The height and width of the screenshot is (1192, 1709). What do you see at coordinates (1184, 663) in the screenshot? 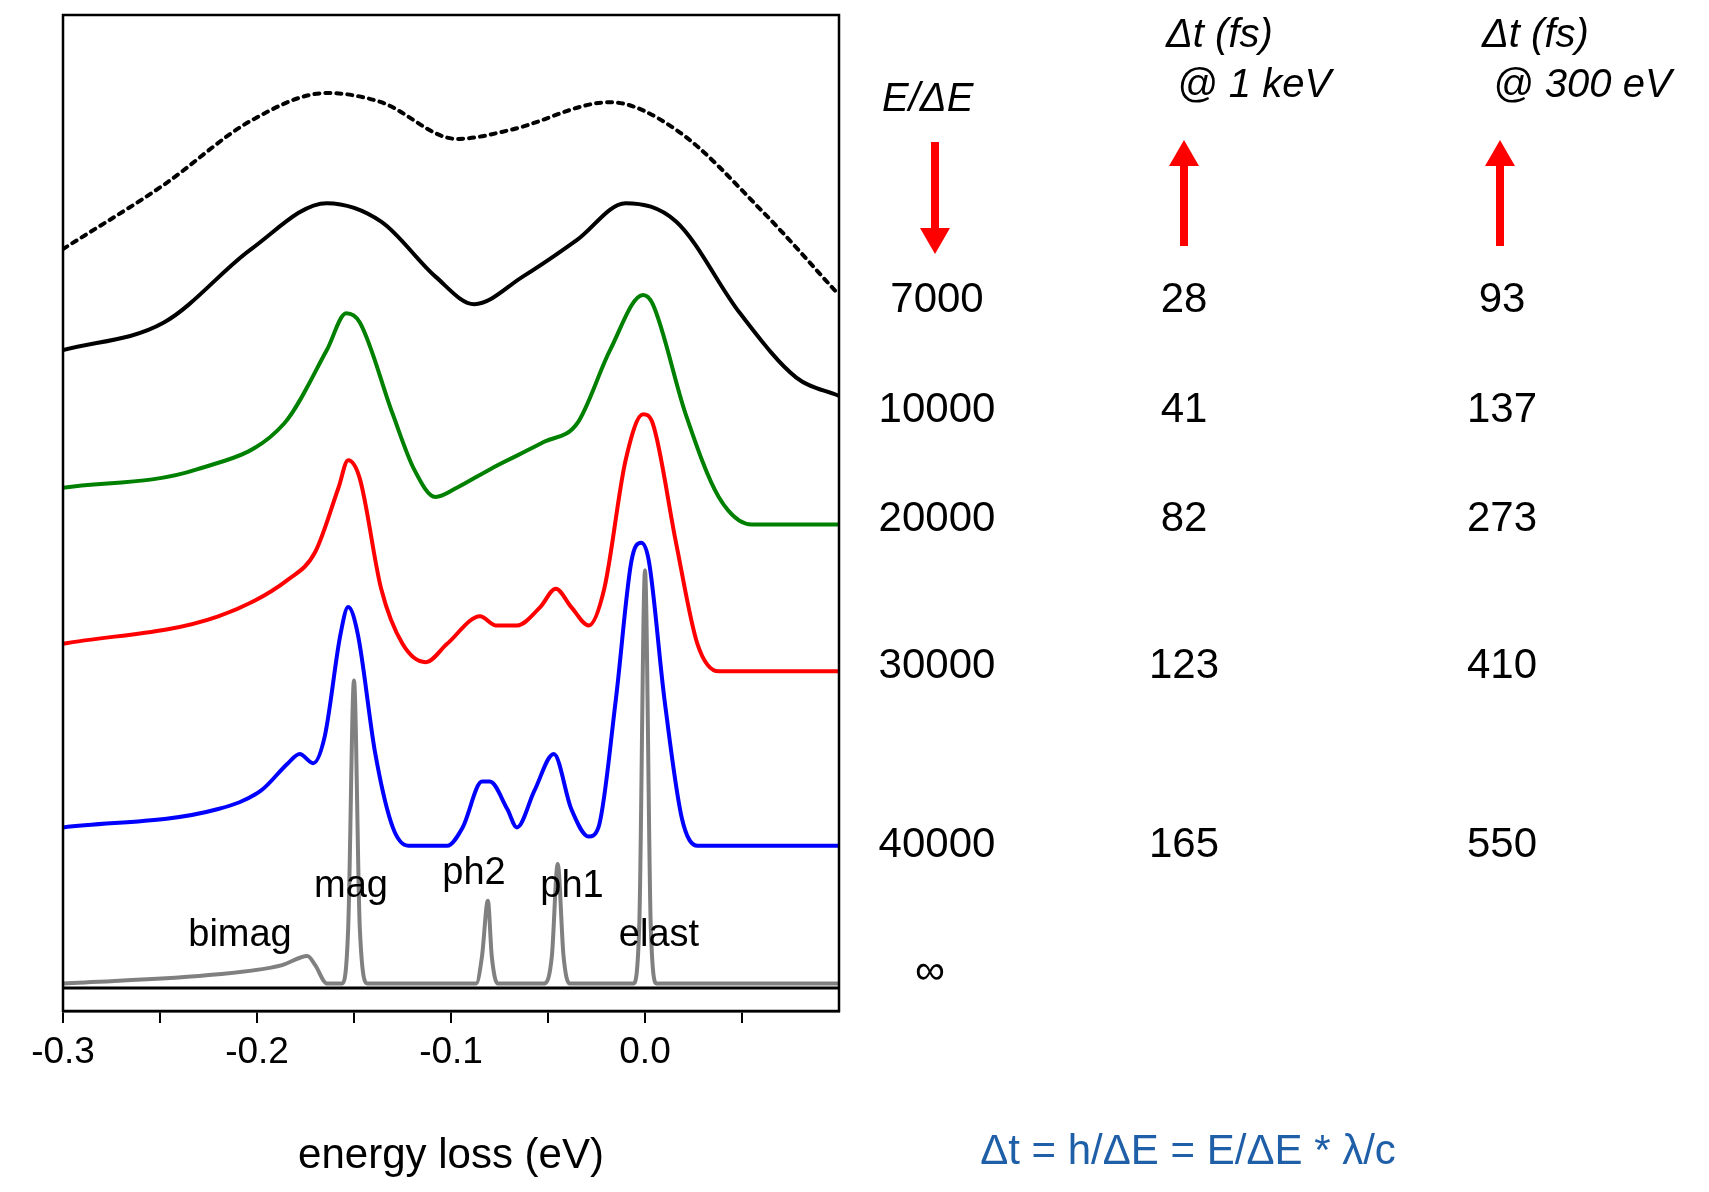
I see `text: 123` at bounding box center [1184, 663].